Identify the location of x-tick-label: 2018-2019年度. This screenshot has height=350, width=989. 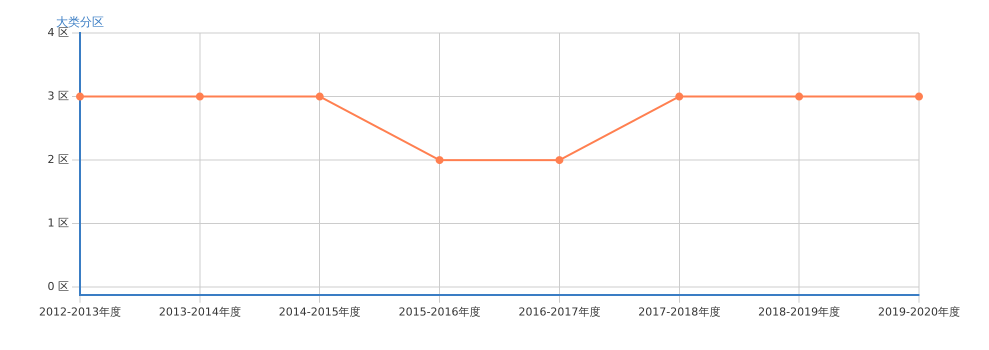
(799, 311).